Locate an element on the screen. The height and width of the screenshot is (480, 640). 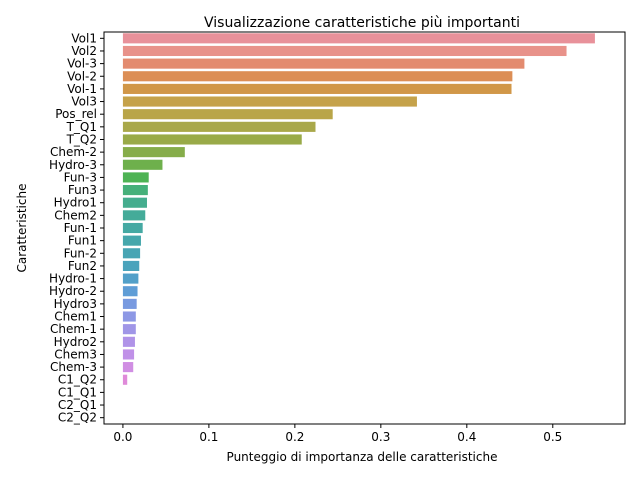
bar-fun3 is located at coordinates (135, 190).